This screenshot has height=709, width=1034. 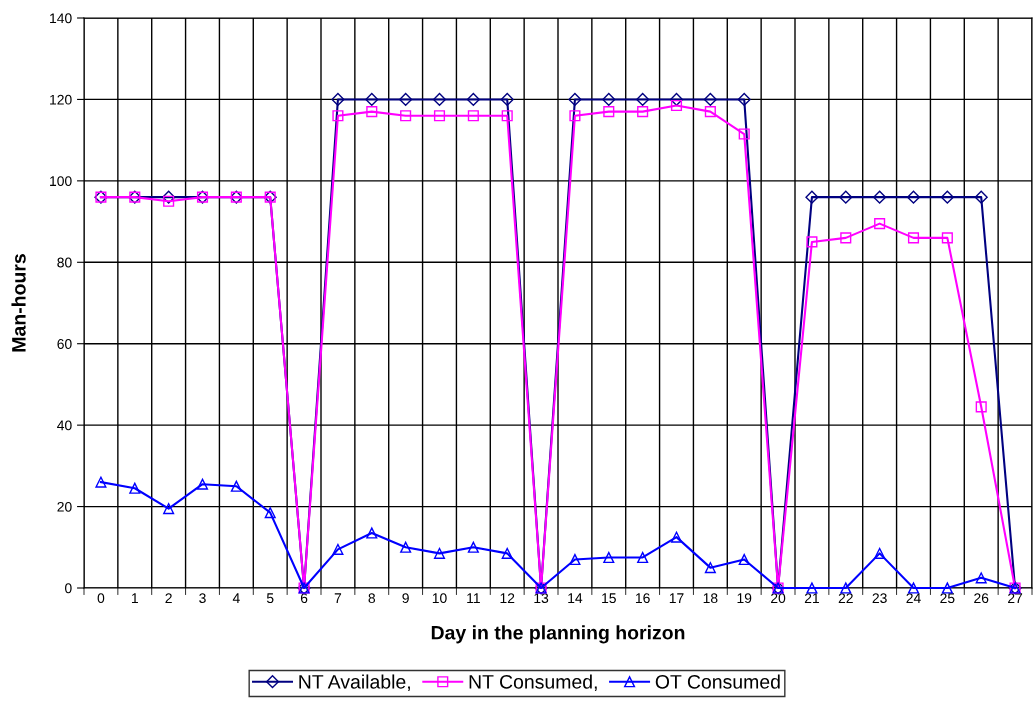 I want to click on x-tick-label: 0, so click(x=101, y=598).